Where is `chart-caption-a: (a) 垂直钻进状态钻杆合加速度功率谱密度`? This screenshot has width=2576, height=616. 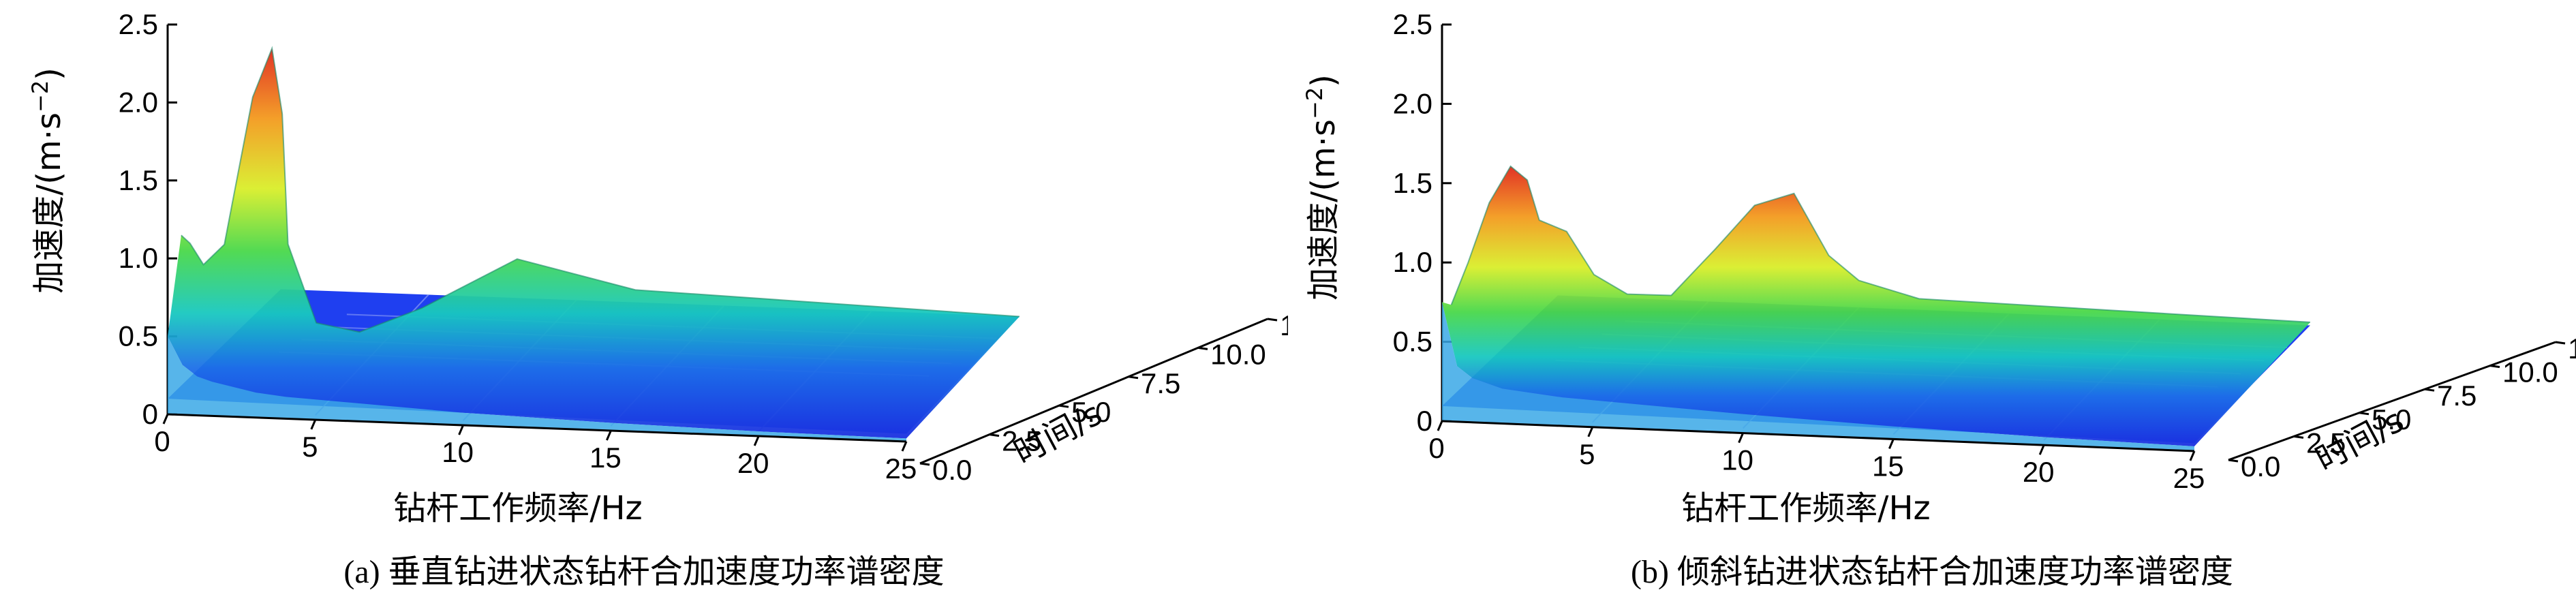 chart-caption-a: (a) 垂直钻进状态钻杆合加速度功率谱密度 is located at coordinates (644, 572).